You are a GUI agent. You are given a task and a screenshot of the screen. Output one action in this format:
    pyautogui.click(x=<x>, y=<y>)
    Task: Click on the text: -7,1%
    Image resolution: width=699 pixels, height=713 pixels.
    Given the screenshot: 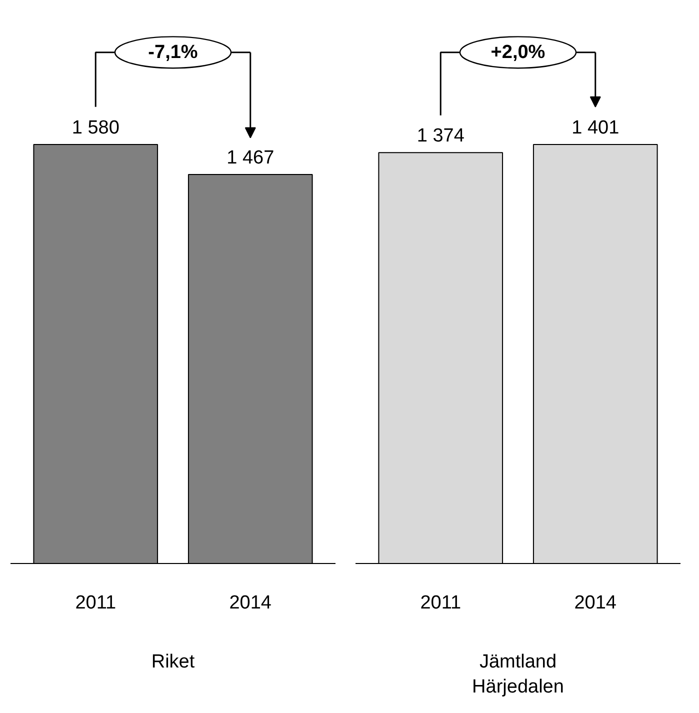 What is the action you would take?
    pyautogui.click(x=173, y=52)
    